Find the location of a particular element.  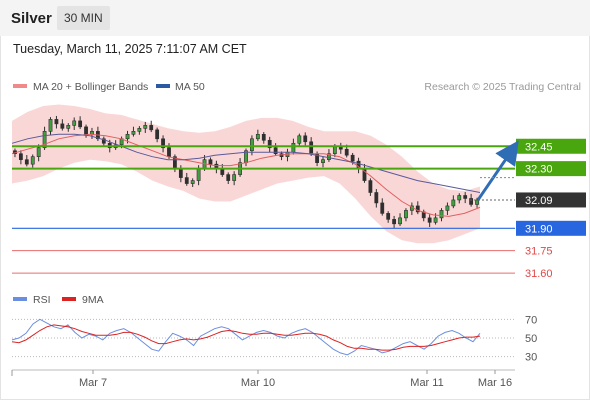

symbol-title: Silver is located at coordinates (31, 18).